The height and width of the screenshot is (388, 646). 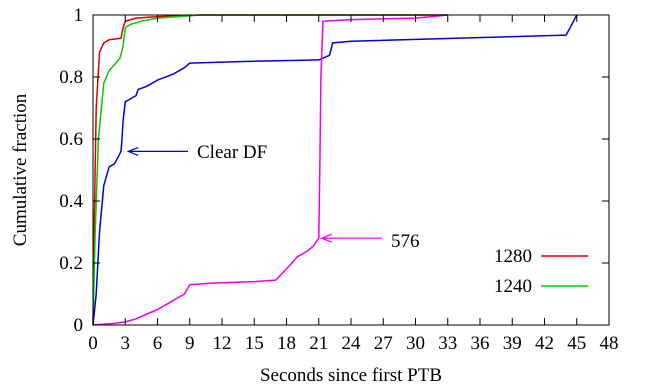 I want to click on y-axis-title: Cumulative fraction, so click(x=20, y=169).